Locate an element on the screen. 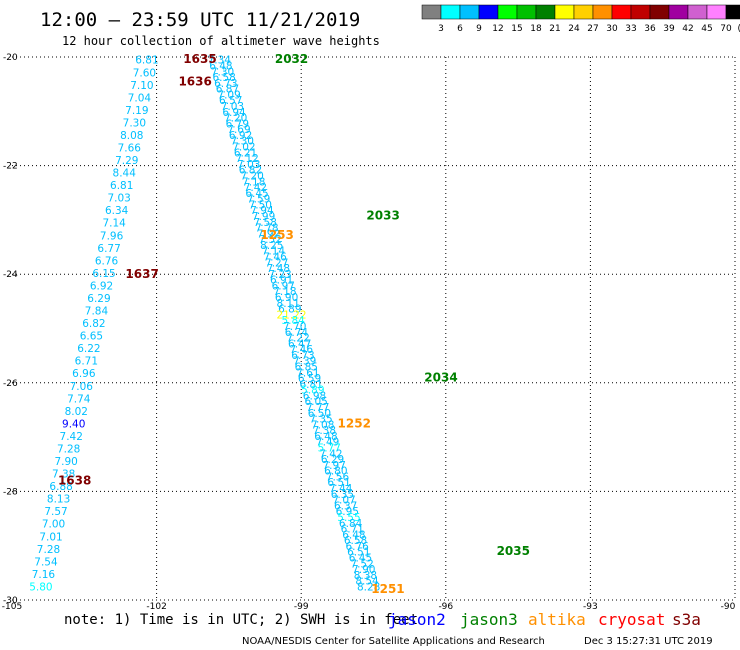  pass-label: 1637 is located at coordinates (141, 274).